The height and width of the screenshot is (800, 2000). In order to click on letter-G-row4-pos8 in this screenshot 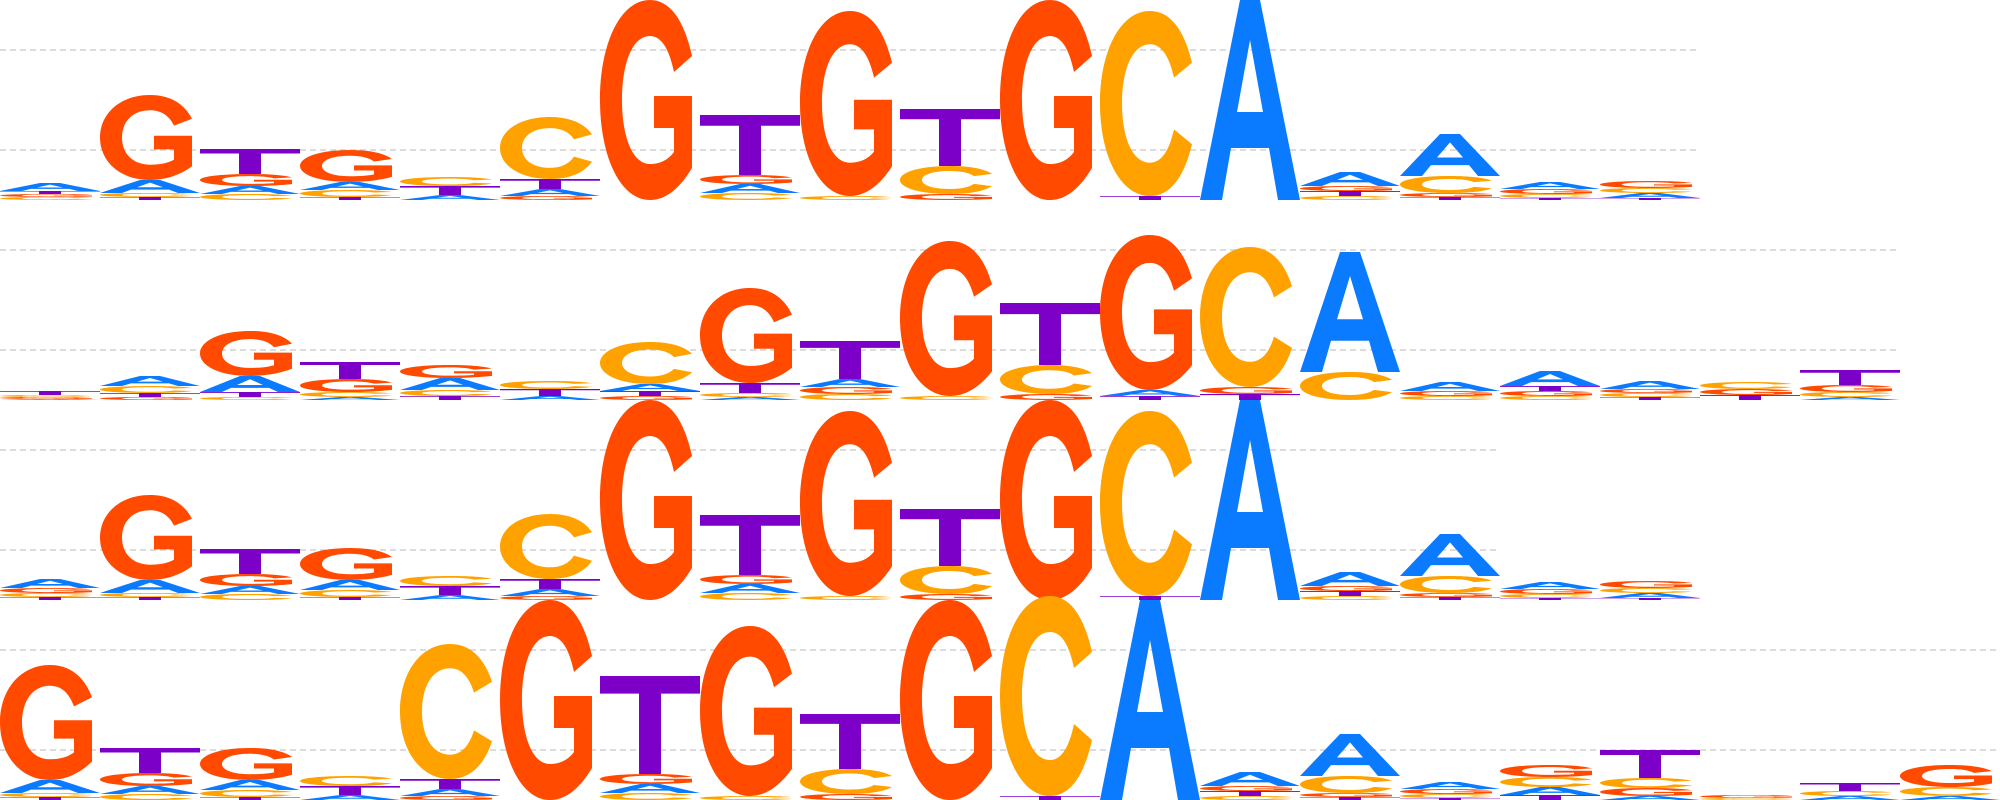, I will do `click(746, 711)`.